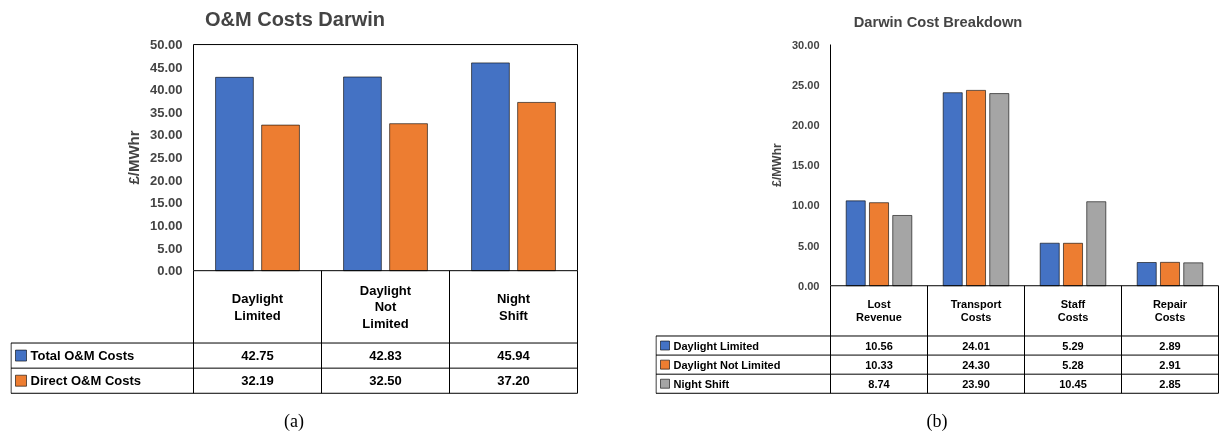  Describe the element at coordinates (514, 356) in the screenshot. I see `data-label: 45.94` at that location.